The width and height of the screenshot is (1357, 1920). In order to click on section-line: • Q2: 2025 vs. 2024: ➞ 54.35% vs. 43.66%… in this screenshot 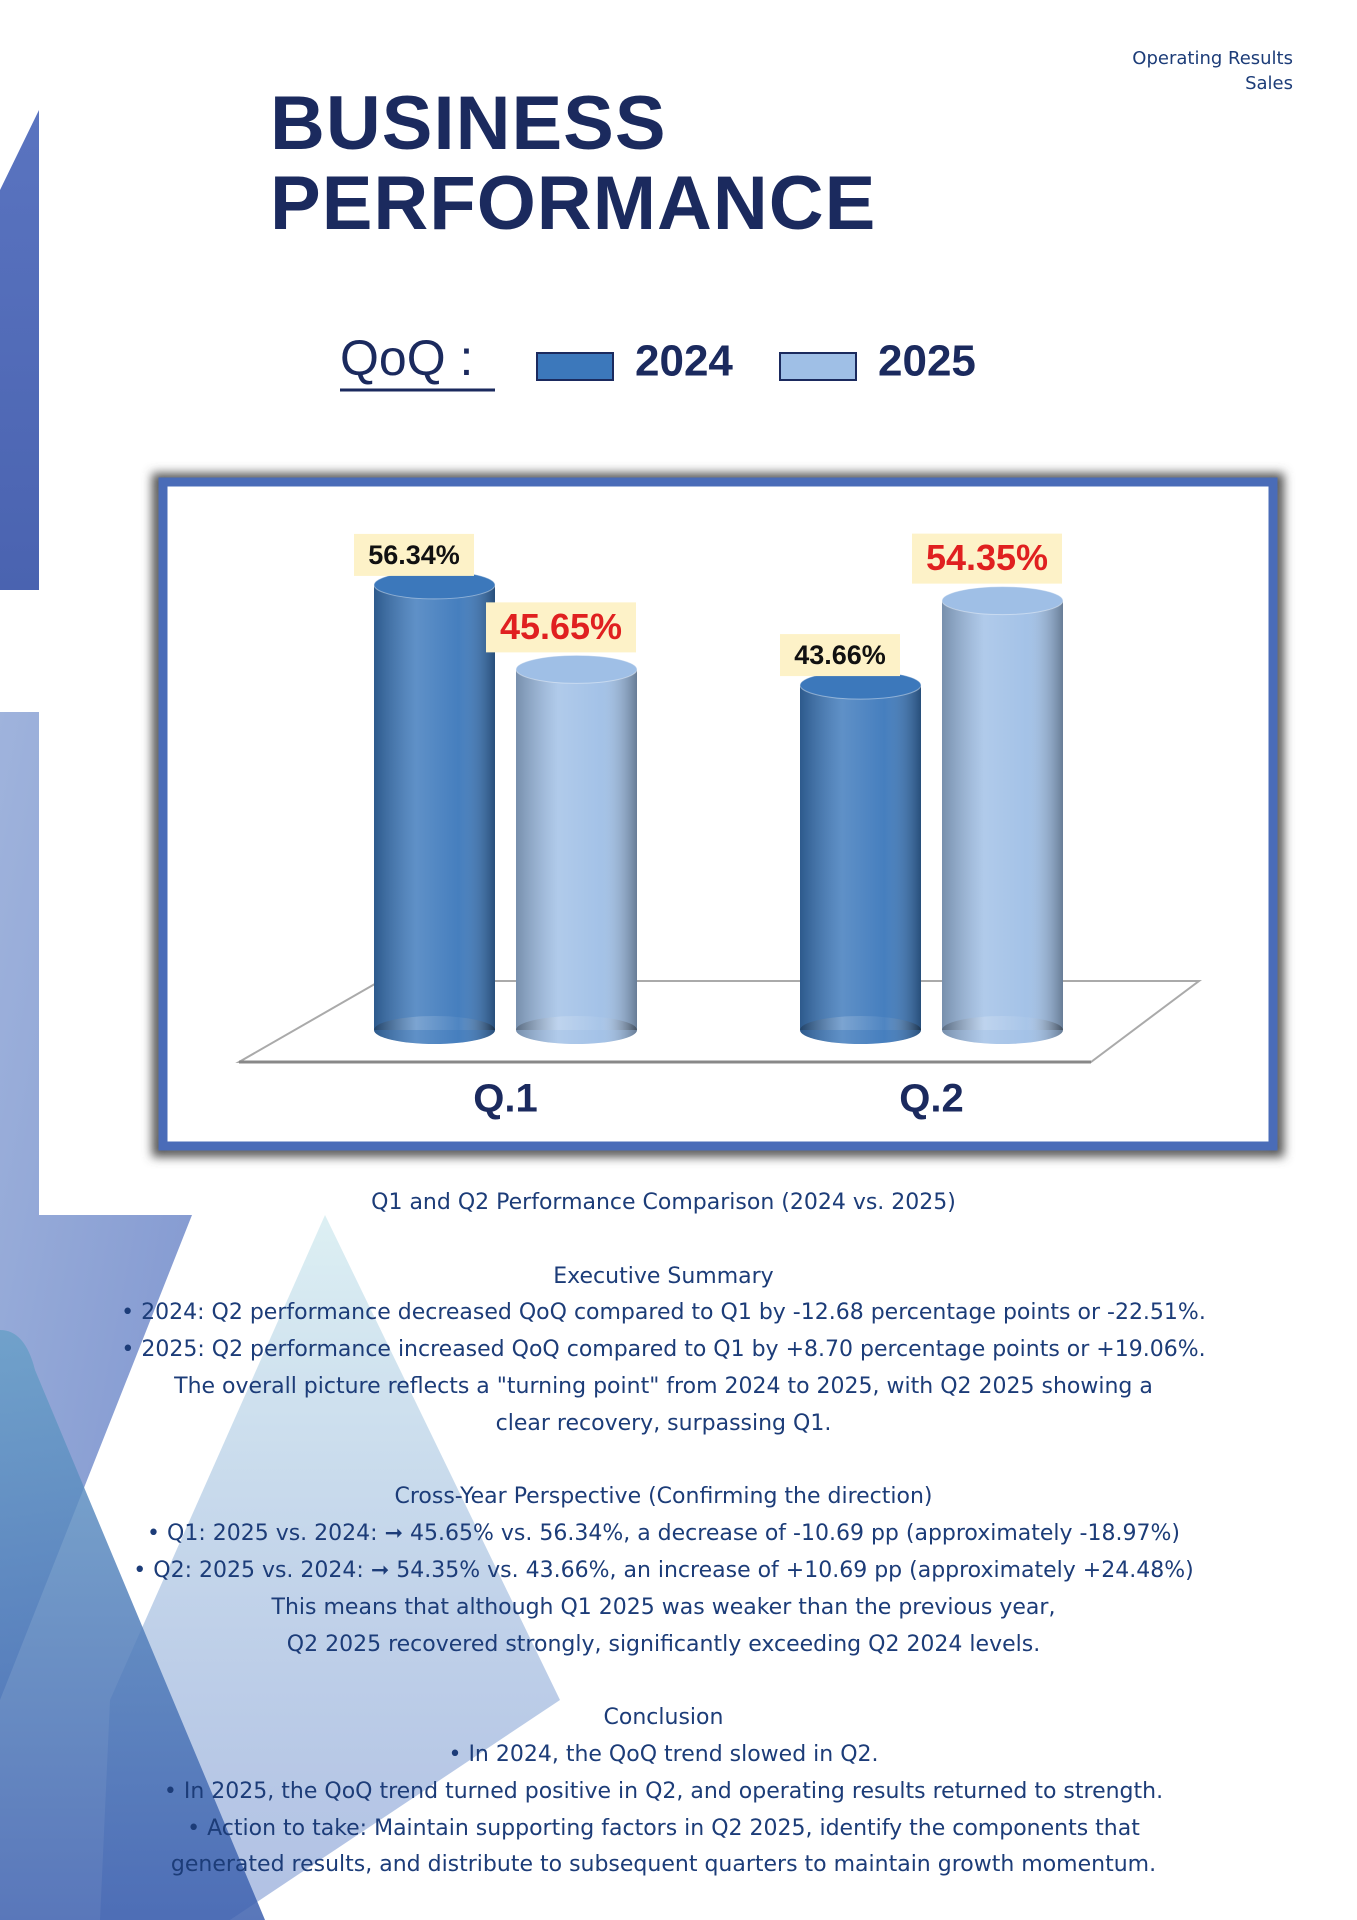, I will do `click(663, 1570)`.